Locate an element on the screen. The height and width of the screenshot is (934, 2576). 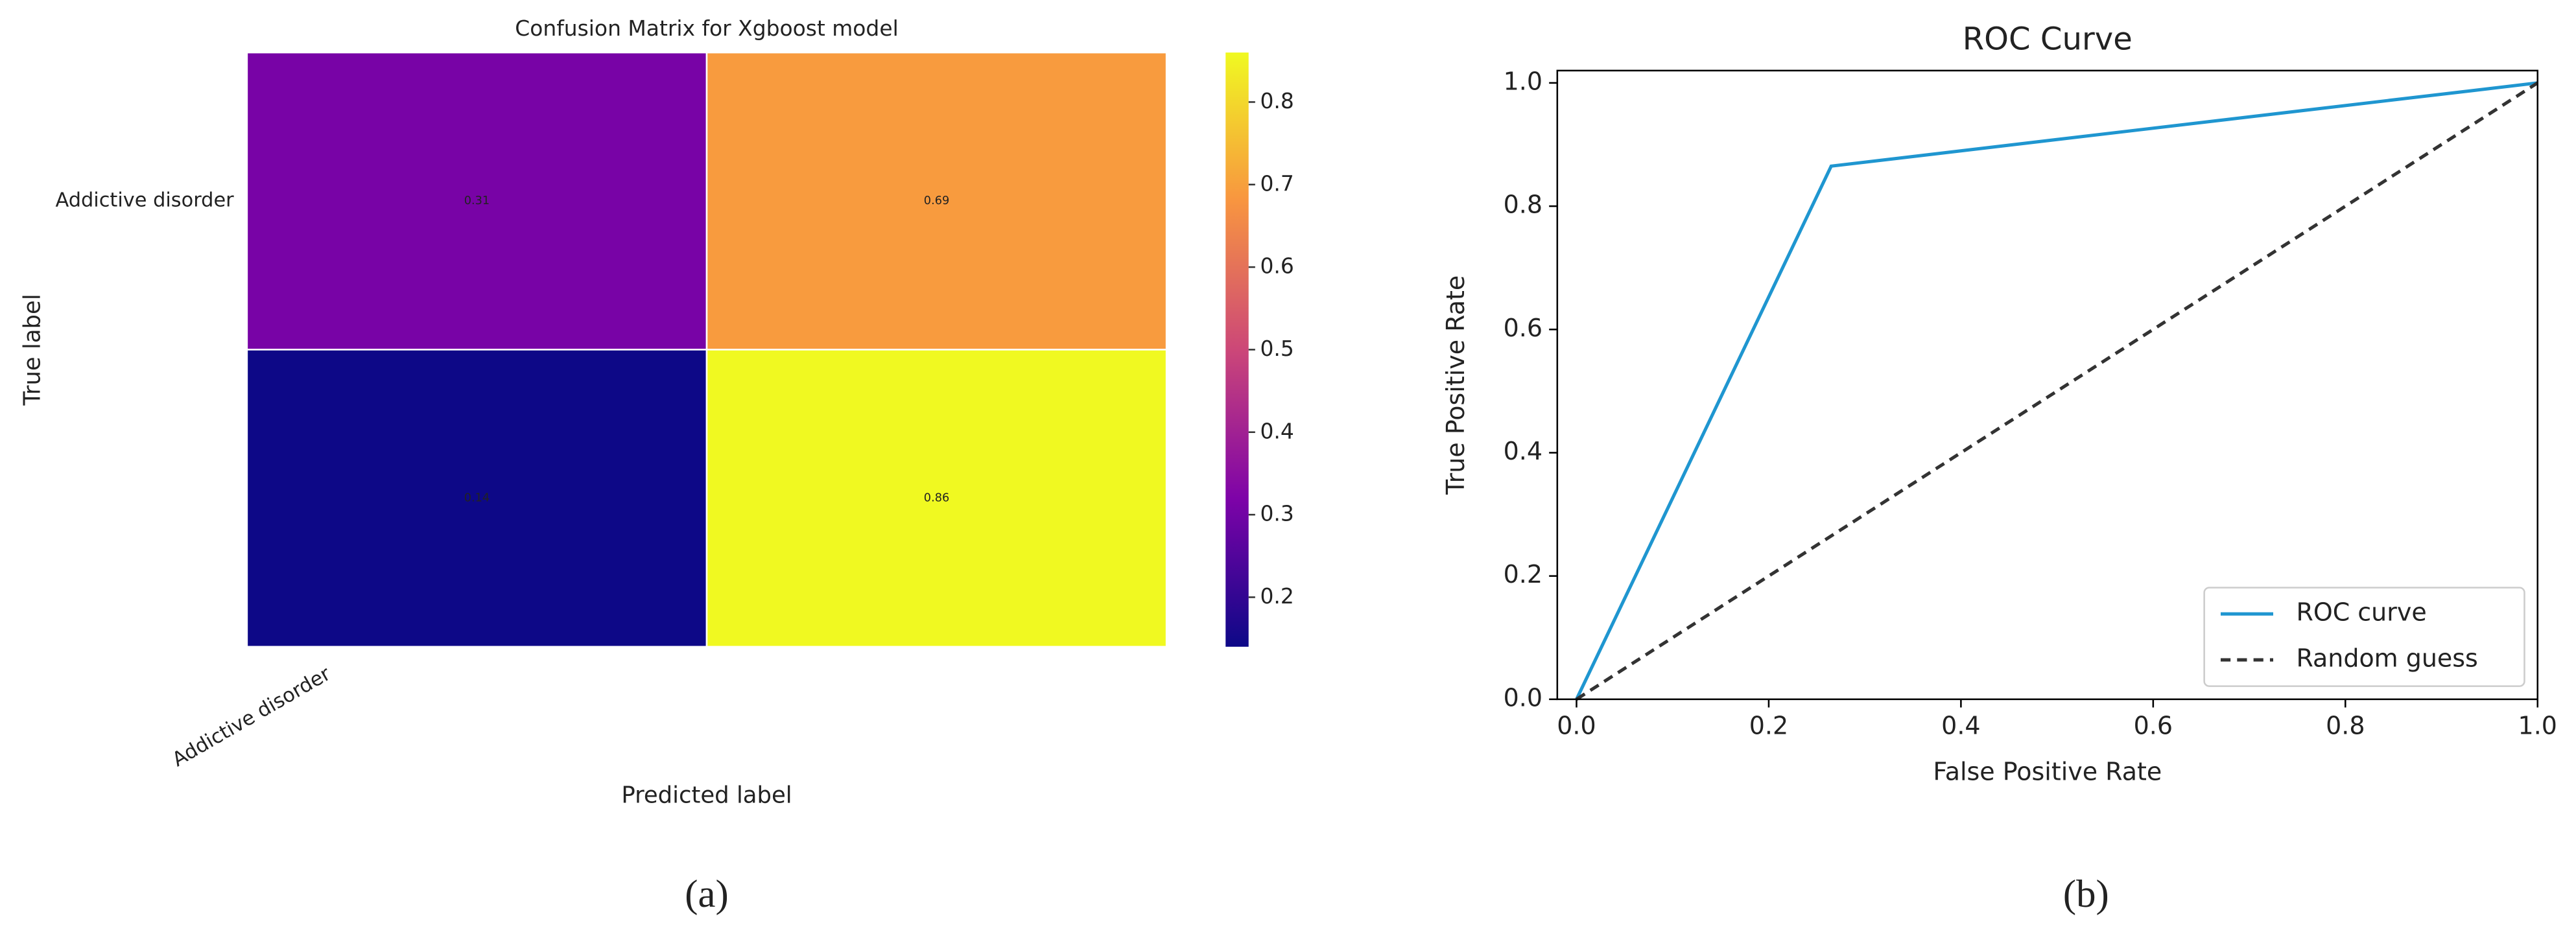
x-tick-label: Addictive disorder is located at coordinates (252, 716).